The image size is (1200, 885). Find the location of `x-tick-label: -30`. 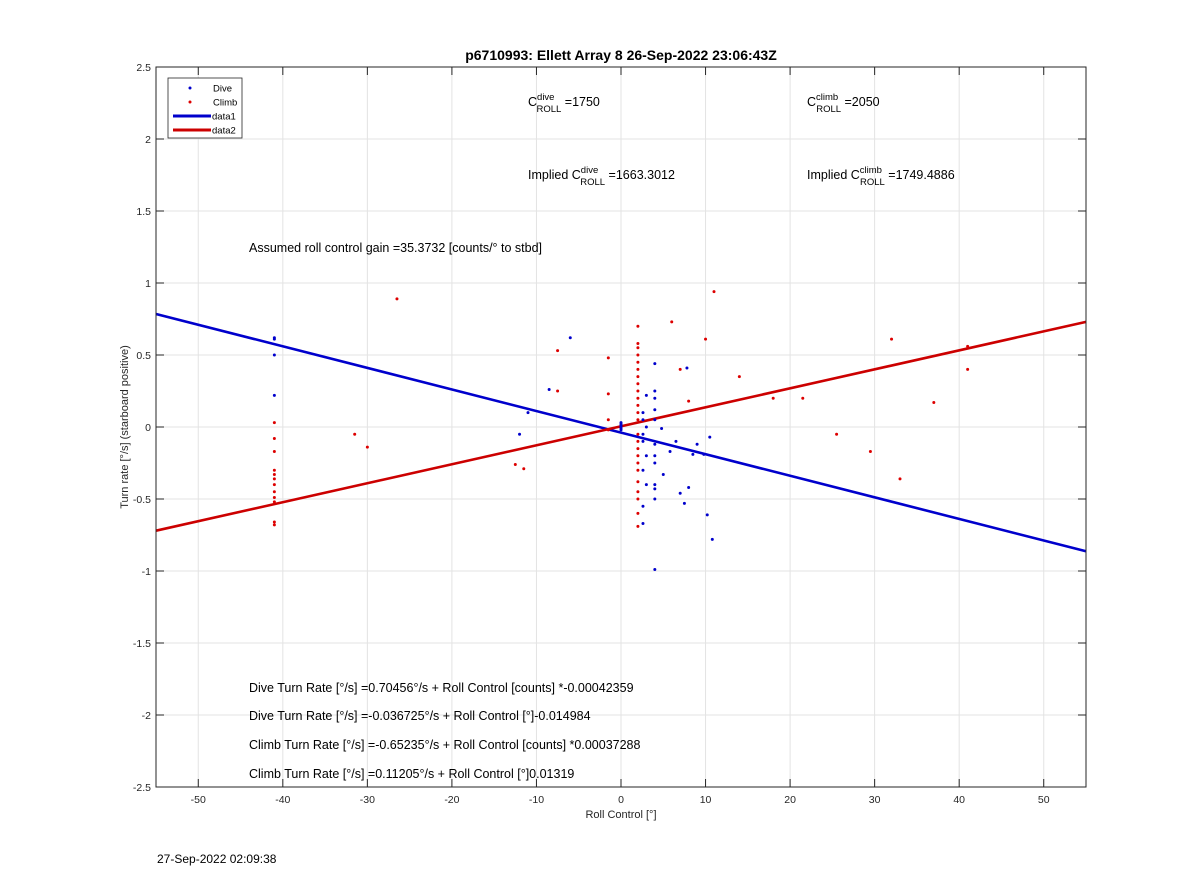

x-tick-label: -30 is located at coordinates (367, 800).